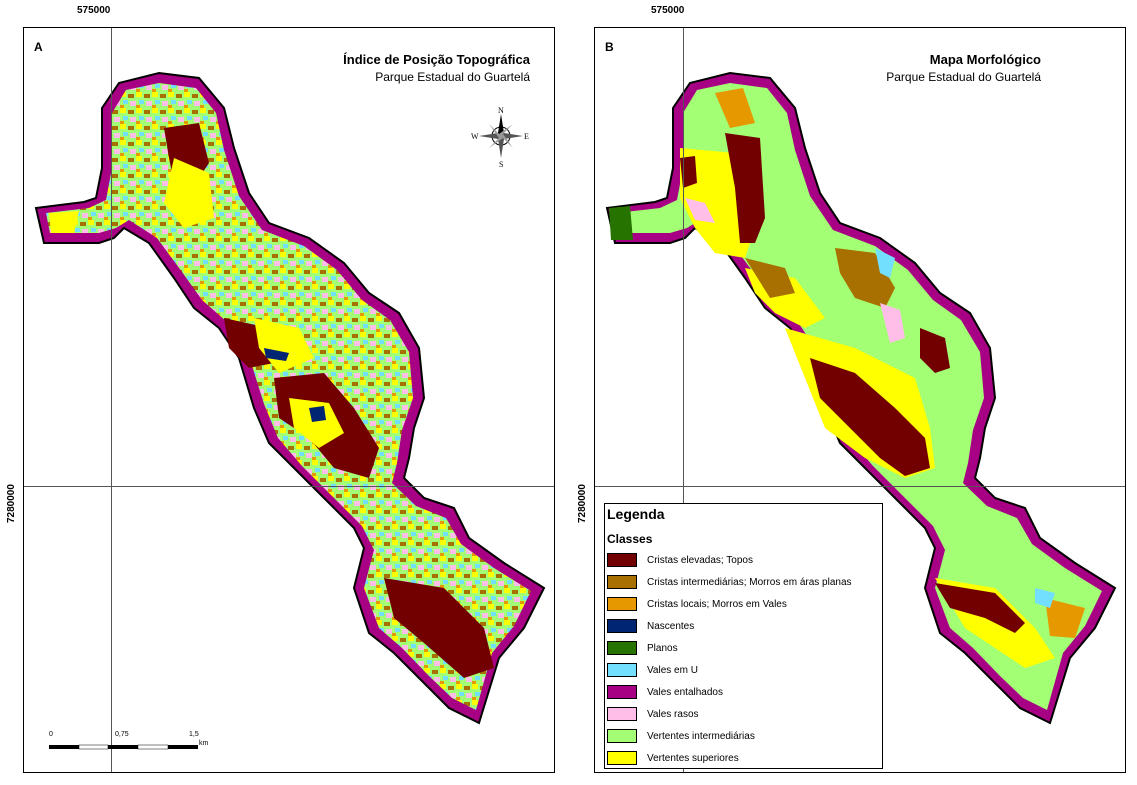 The image size is (1137, 785). I want to click on northing-label-a: 7280000, so click(11, 503).